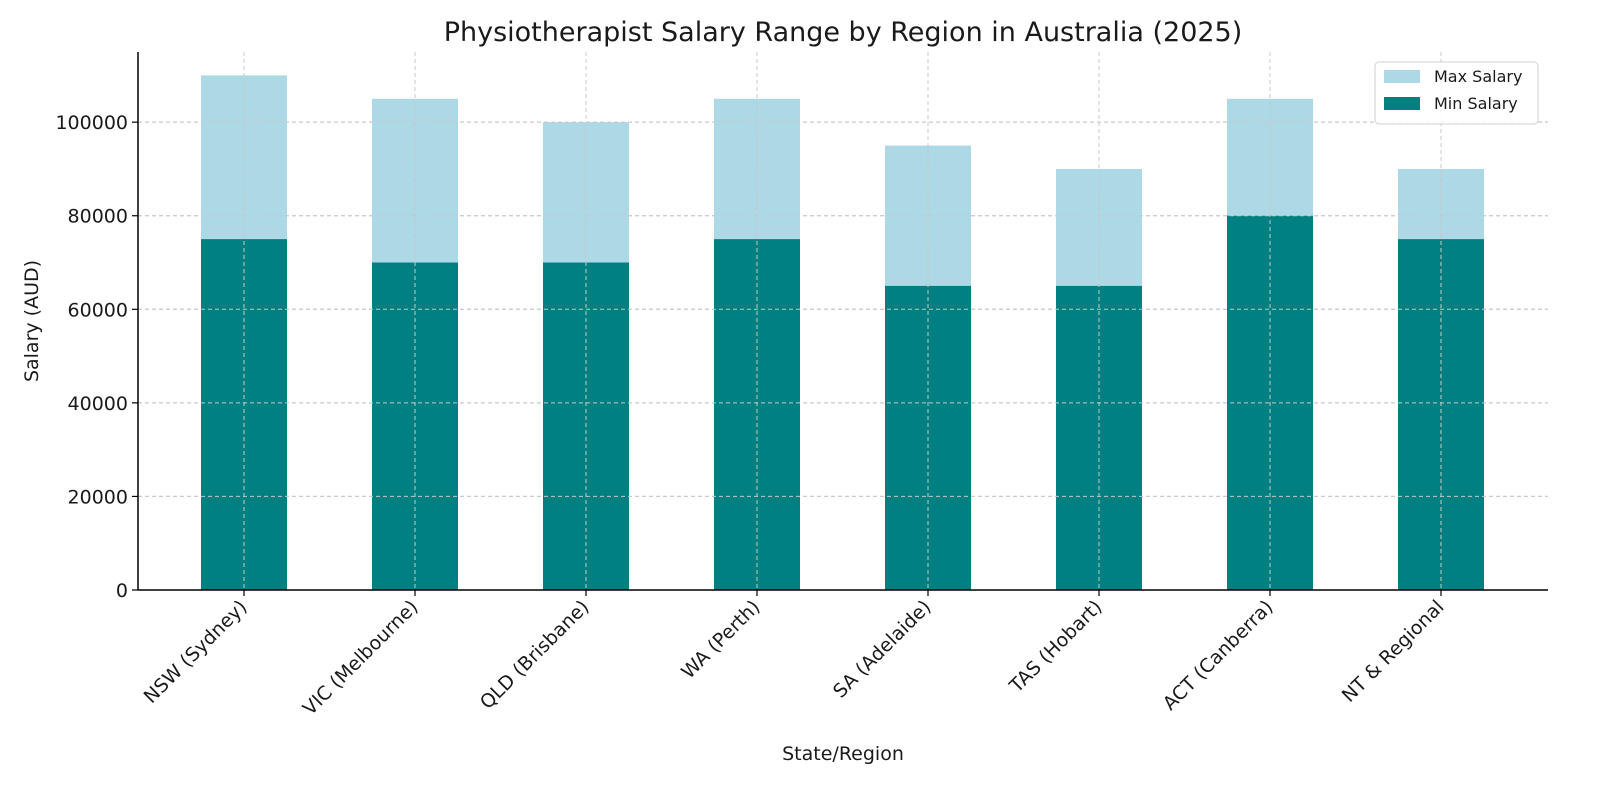  What do you see at coordinates (98, 217) in the screenshot?
I see `y-tick-label-80000: 80000` at bounding box center [98, 217].